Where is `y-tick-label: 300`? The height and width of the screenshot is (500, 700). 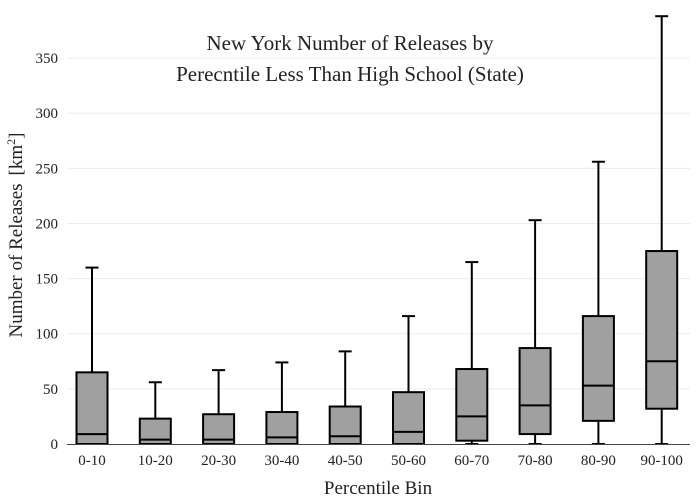 y-tick-label: 300 is located at coordinates (47, 114).